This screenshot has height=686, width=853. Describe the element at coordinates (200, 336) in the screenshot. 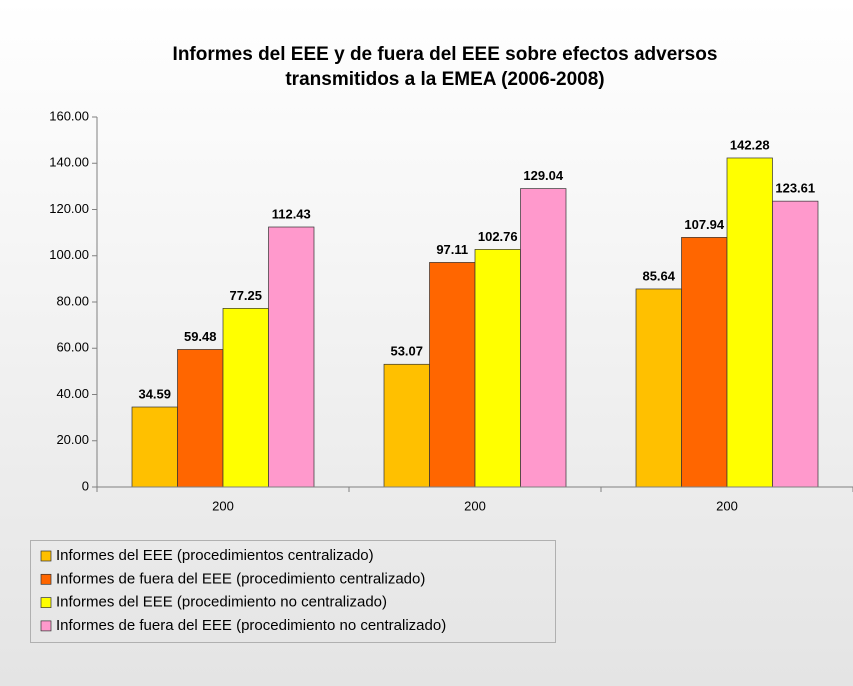

I see `data-label: 59.48` at that location.